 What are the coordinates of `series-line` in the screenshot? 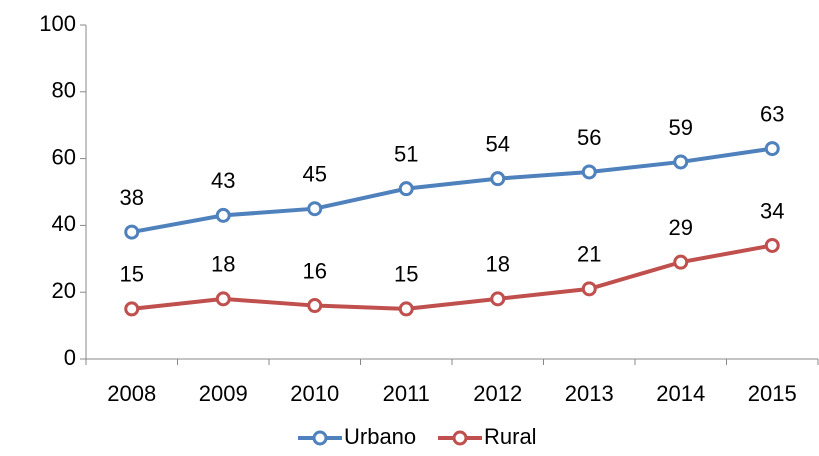 It's located at (452, 277).